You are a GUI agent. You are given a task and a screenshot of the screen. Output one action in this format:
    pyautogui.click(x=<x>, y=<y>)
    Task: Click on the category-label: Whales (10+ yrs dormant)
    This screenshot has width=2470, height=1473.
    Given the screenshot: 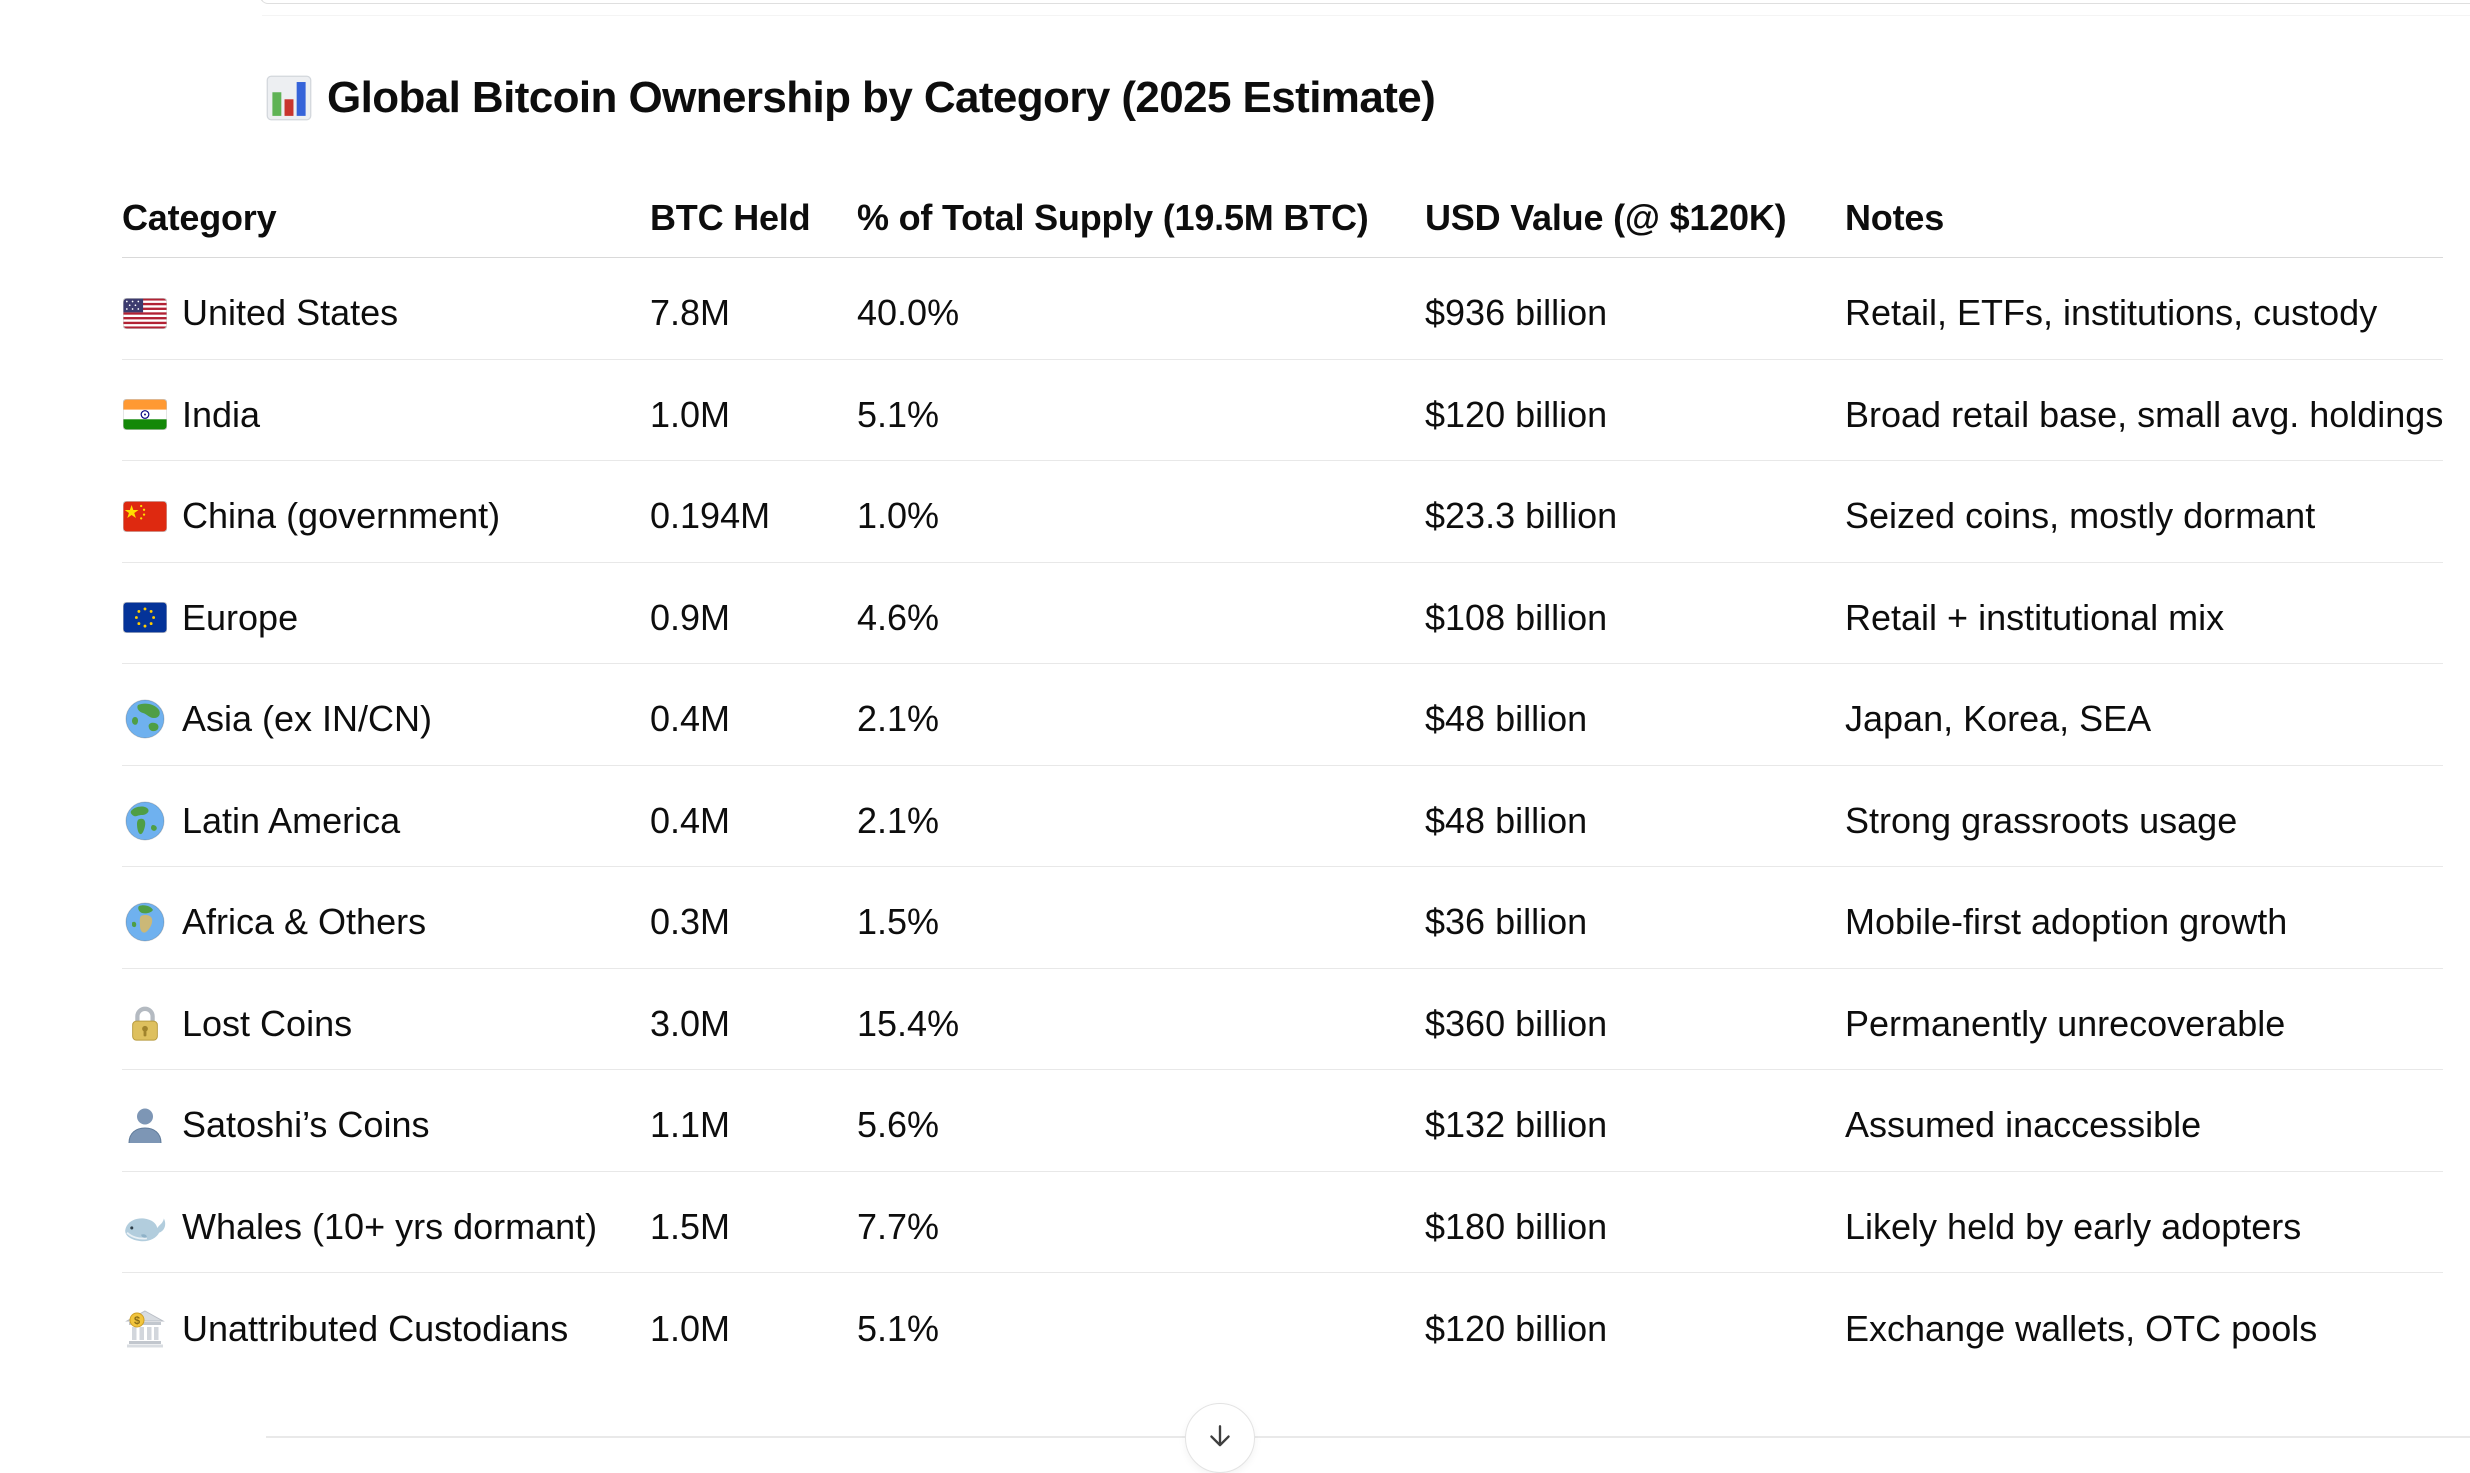 What is the action you would take?
    pyautogui.click(x=390, y=1226)
    